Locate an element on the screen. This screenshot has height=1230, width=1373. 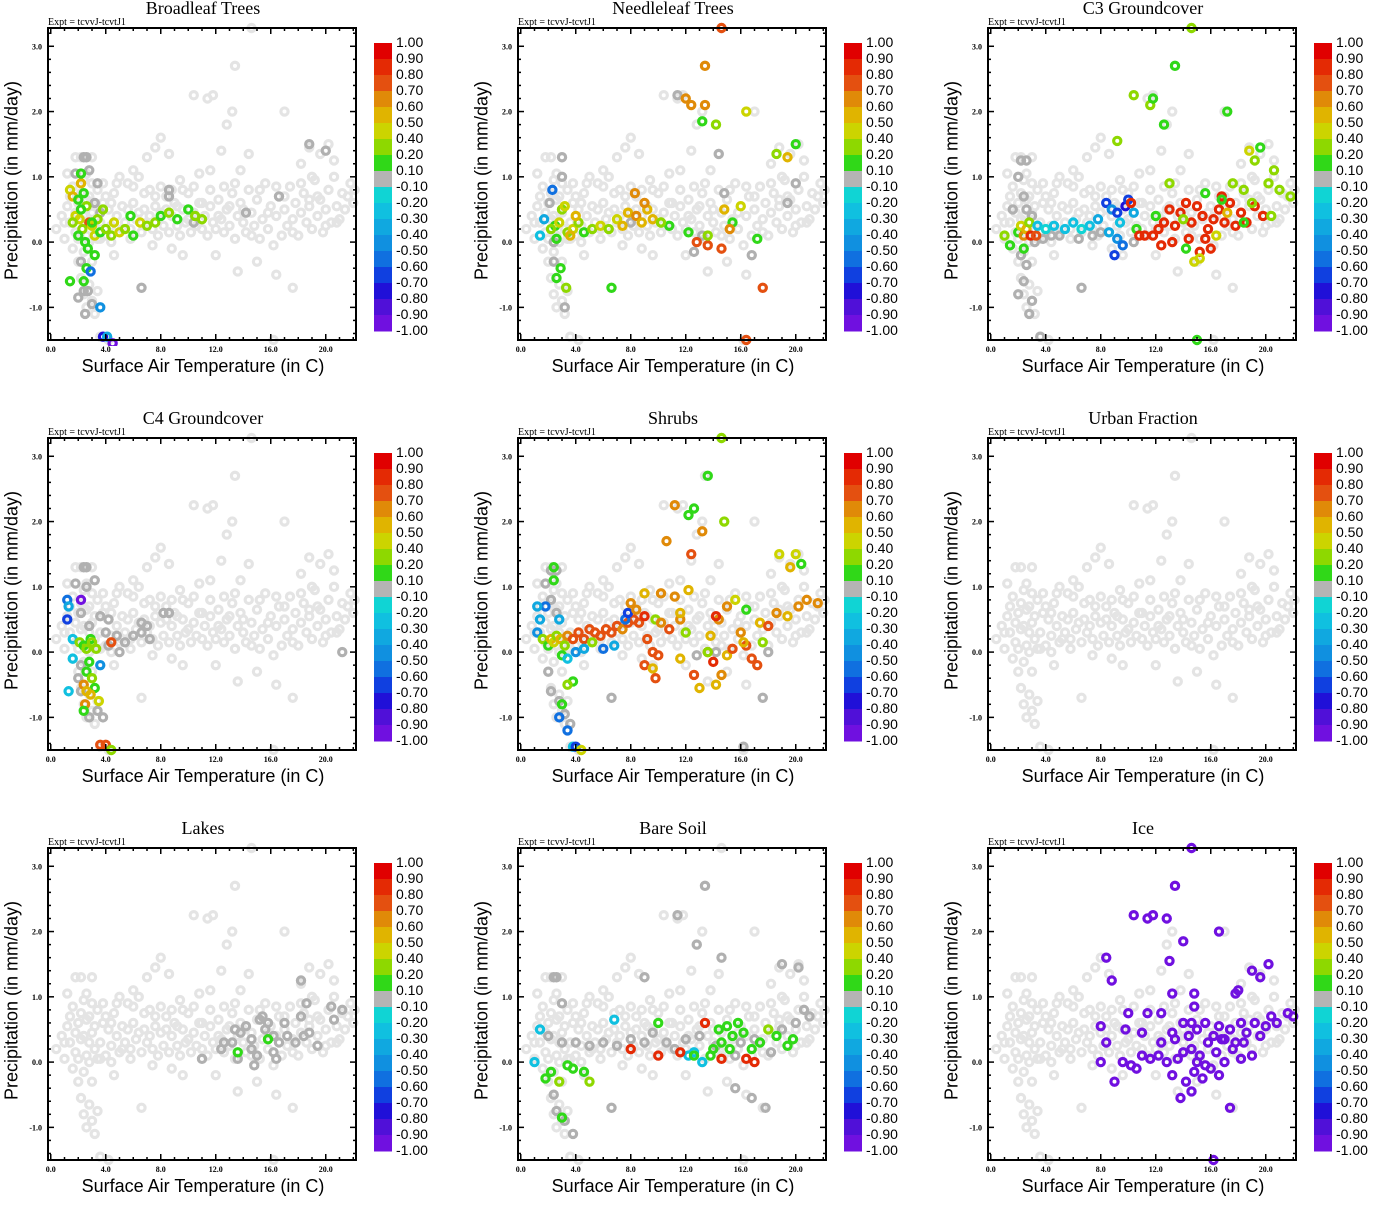
y-tick-label: -1.0 is located at coordinates (975, 307).